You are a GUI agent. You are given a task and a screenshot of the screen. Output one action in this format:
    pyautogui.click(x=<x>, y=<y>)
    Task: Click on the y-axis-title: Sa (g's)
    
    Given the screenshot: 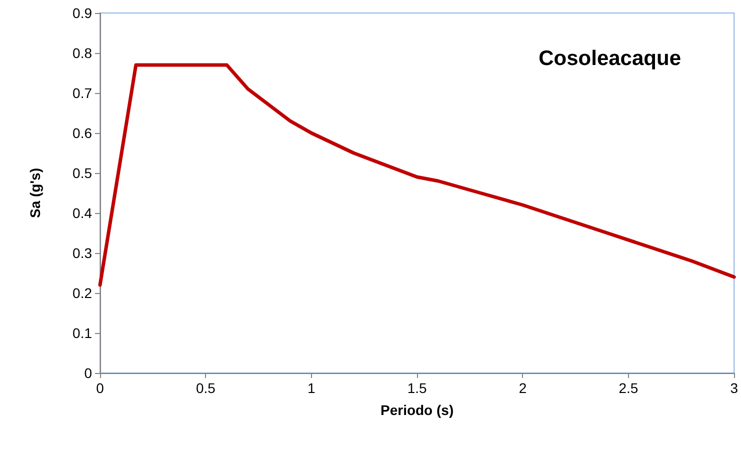 What is the action you would take?
    pyautogui.click(x=35, y=193)
    